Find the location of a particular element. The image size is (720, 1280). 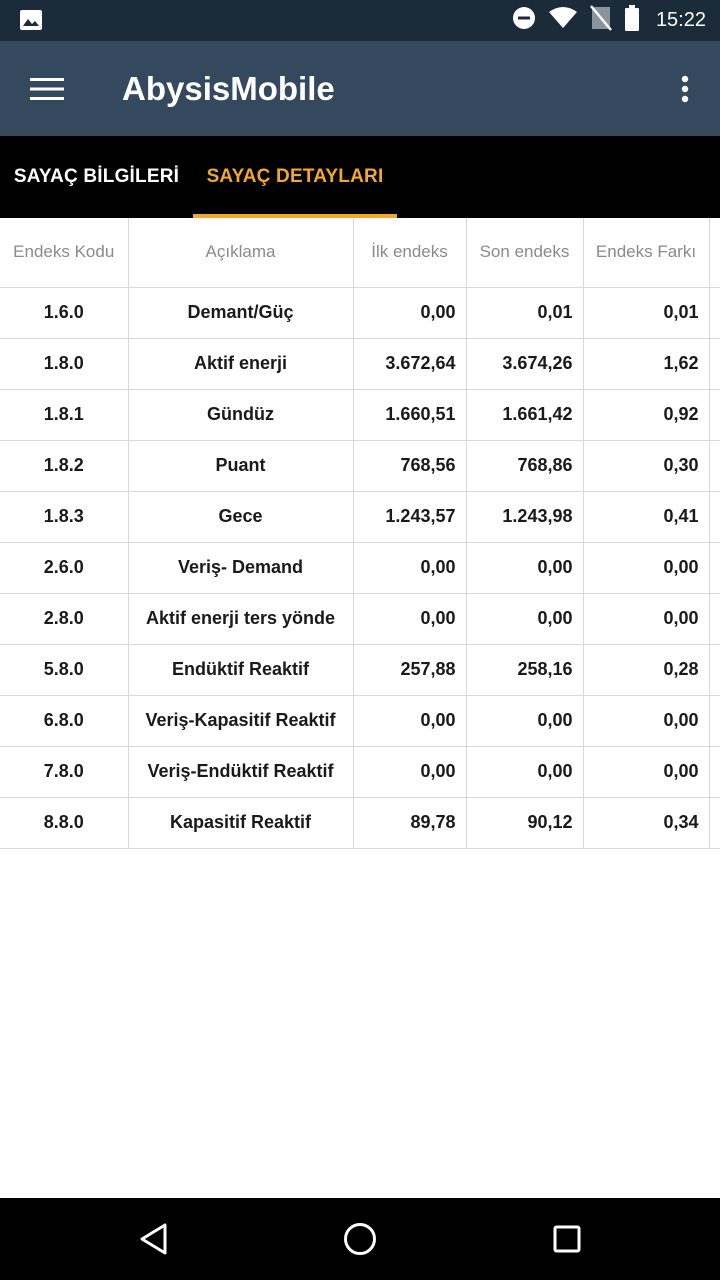

cell-endeks-kodu: 1.8.0 is located at coordinates (64, 364).